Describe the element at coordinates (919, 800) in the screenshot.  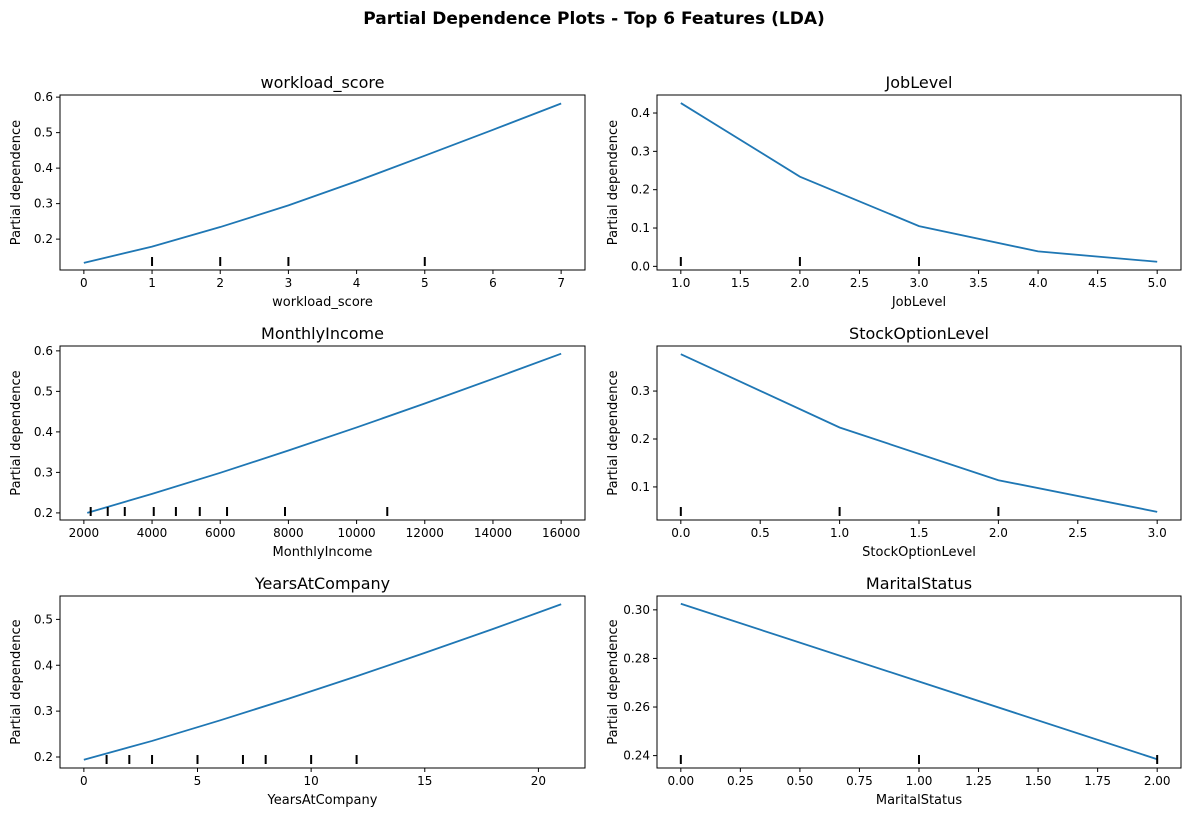
I see `x-axis-label: MaritalStatus` at that location.